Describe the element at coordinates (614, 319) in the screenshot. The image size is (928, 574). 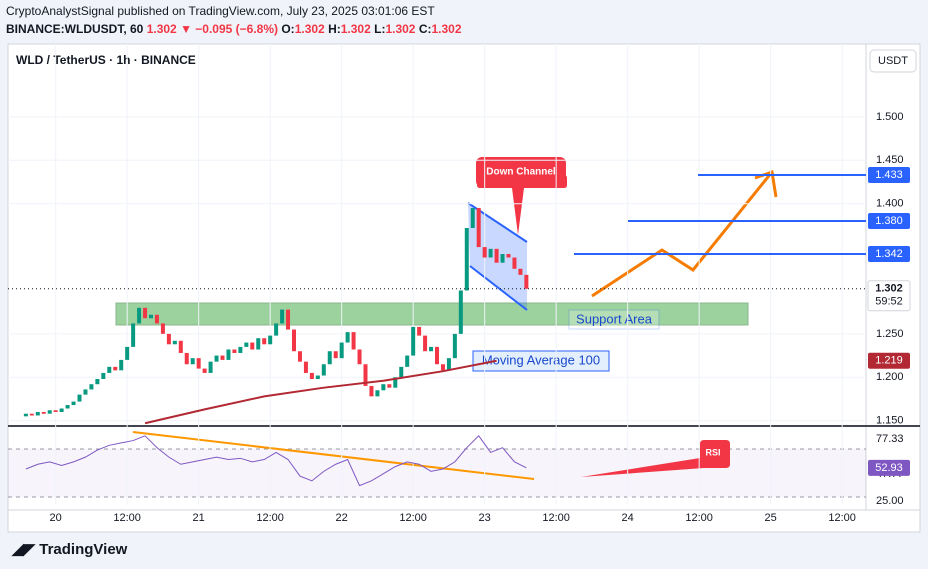
I see `label-box` at that location.